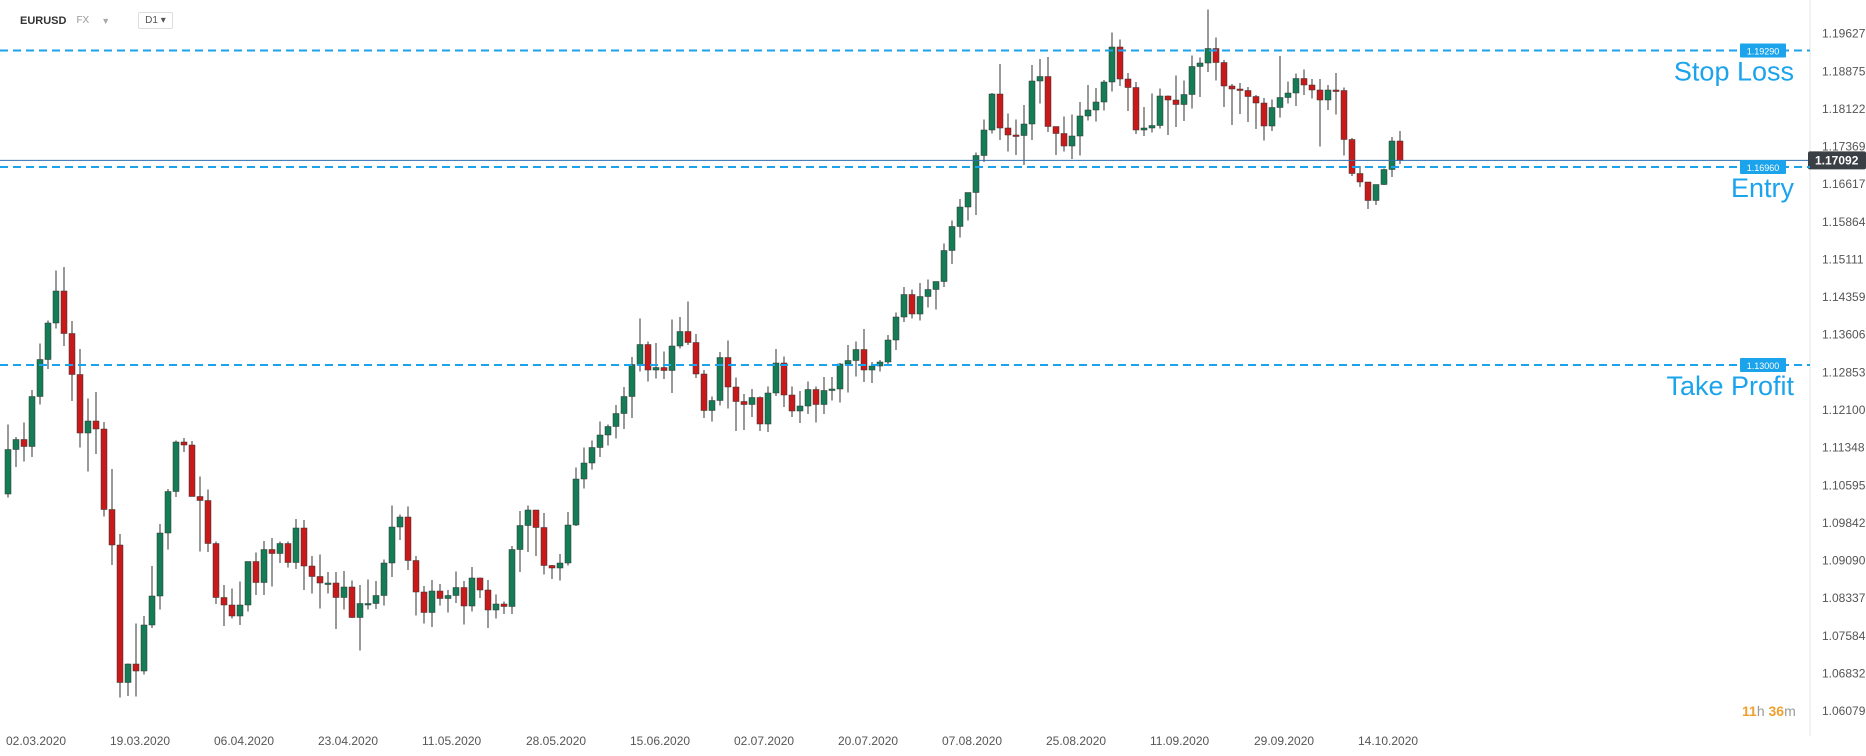 The width and height of the screenshot is (1866, 756). What do you see at coordinates (36, 741) in the screenshot?
I see `x-tick-label: 02.03.2020` at bounding box center [36, 741].